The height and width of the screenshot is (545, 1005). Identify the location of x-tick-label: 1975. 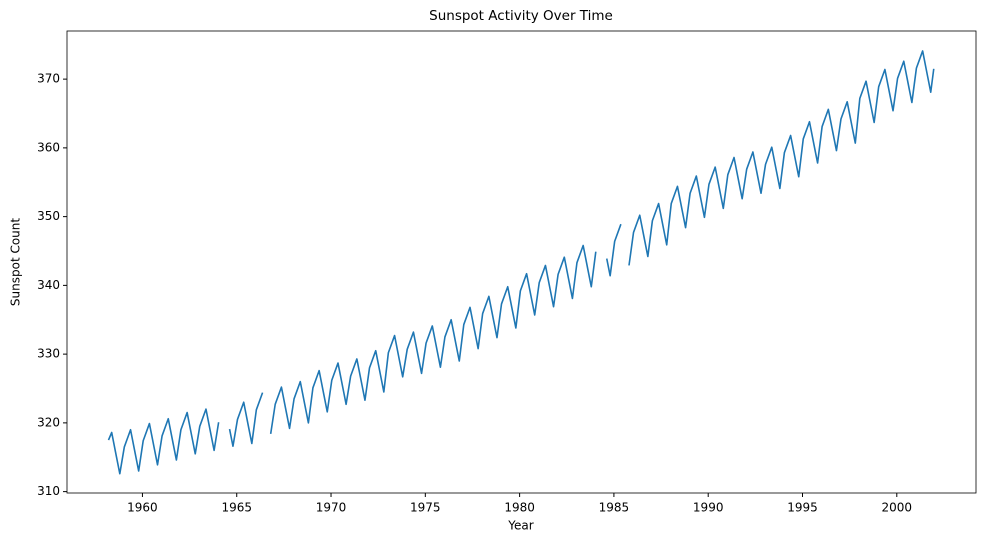
(425, 508).